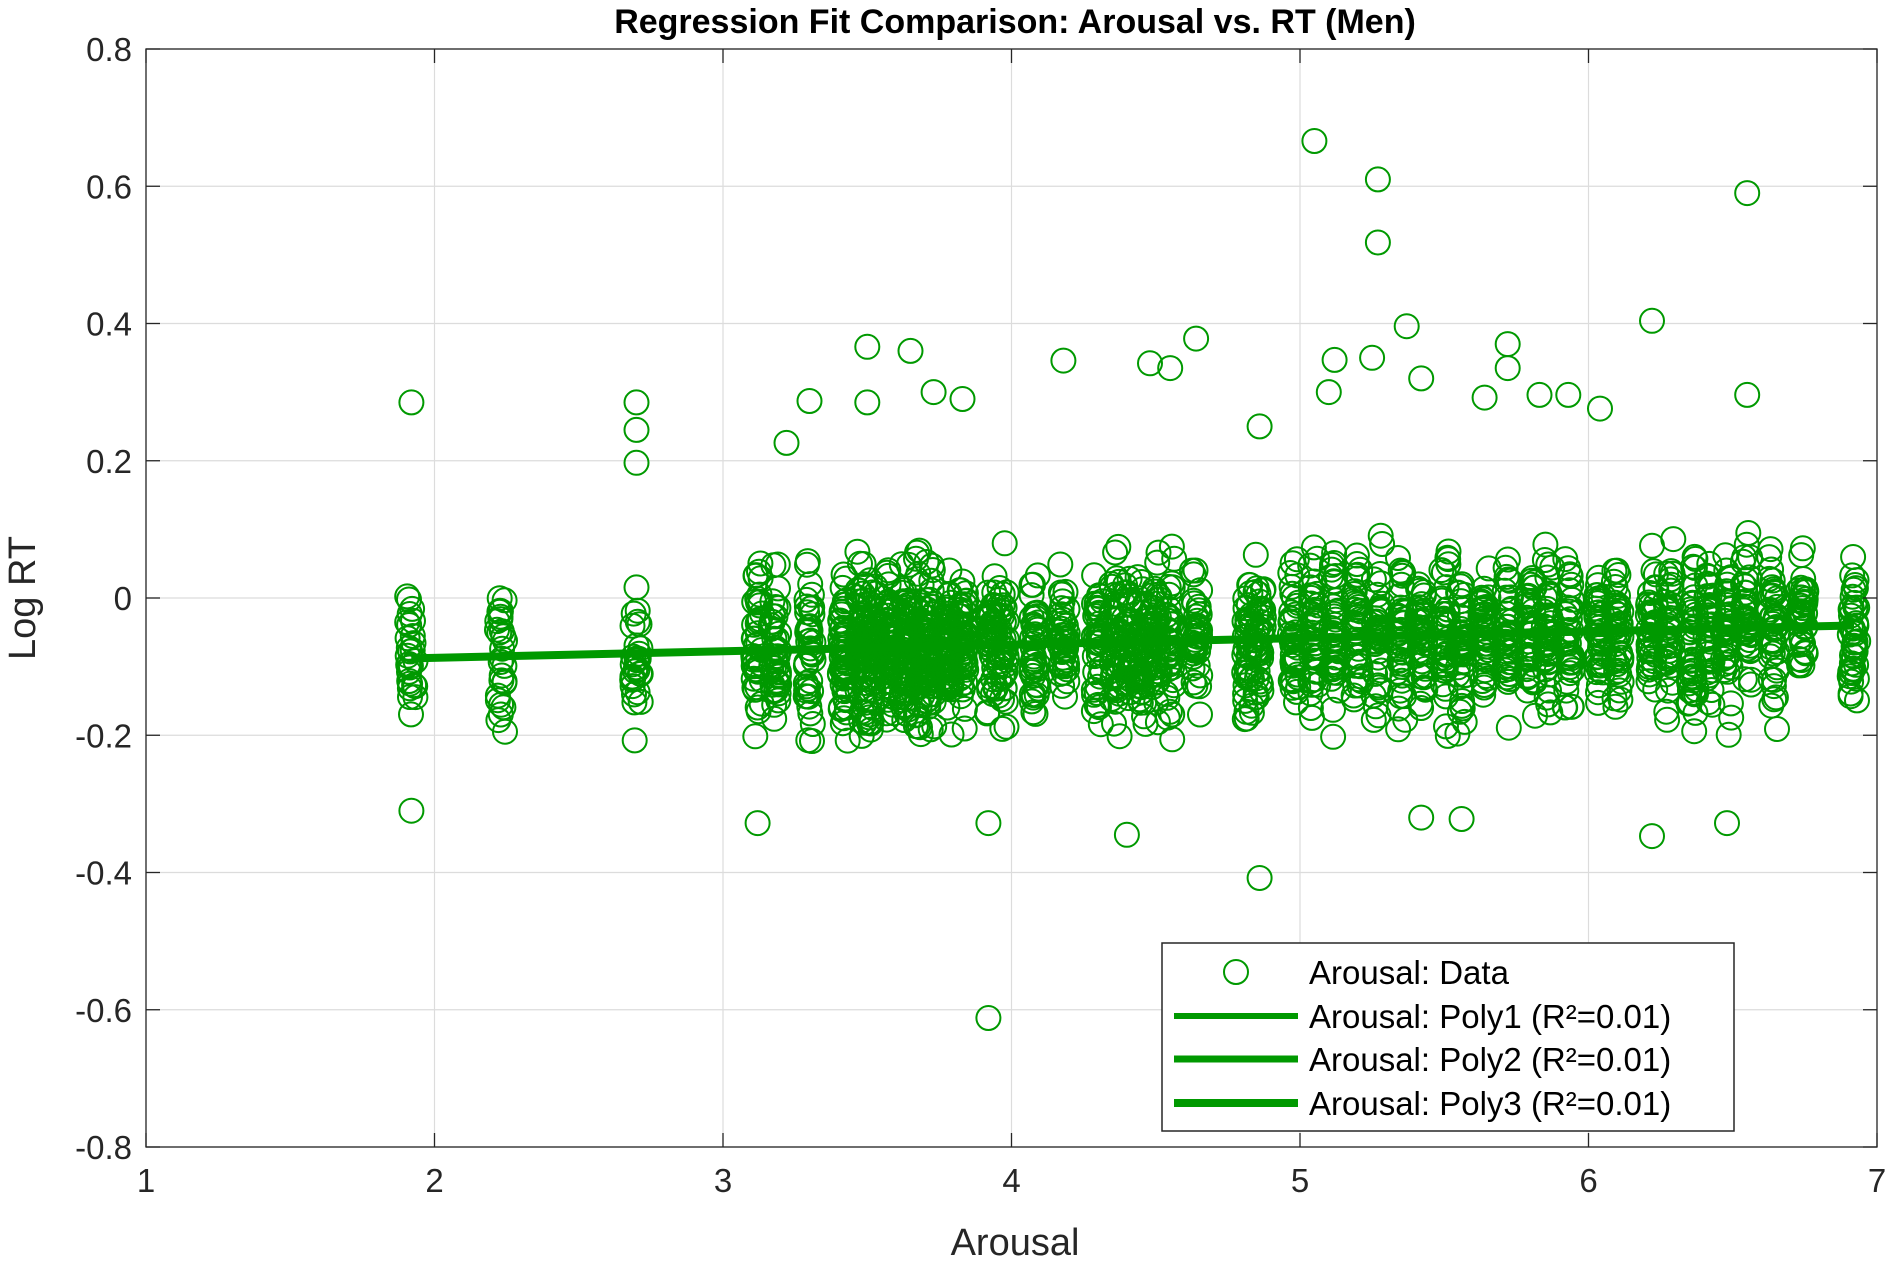 The image size is (1894, 1264). What do you see at coordinates (1133, 642) in the screenshot?
I see `fit-line-poly3` at bounding box center [1133, 642].